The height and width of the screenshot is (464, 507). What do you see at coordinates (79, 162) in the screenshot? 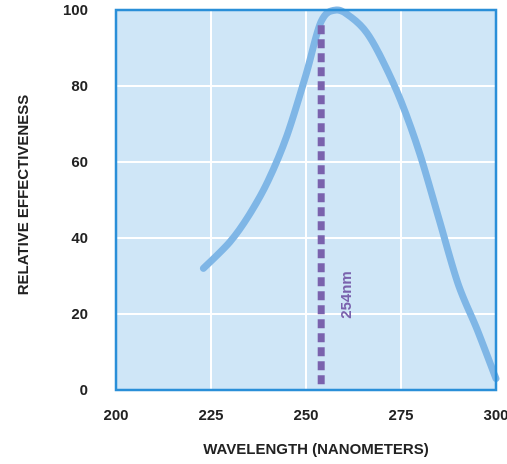
I see `y-tick-label-60: 60` at bounding box center [79, 162].